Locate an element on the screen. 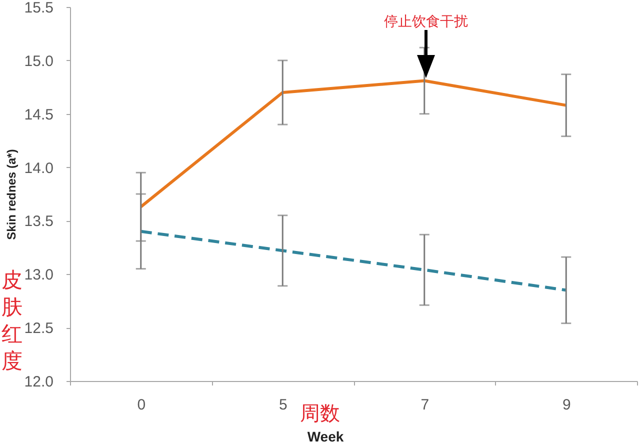  annotation: 停止饮食干扰 is located at coordinates (426, 21).